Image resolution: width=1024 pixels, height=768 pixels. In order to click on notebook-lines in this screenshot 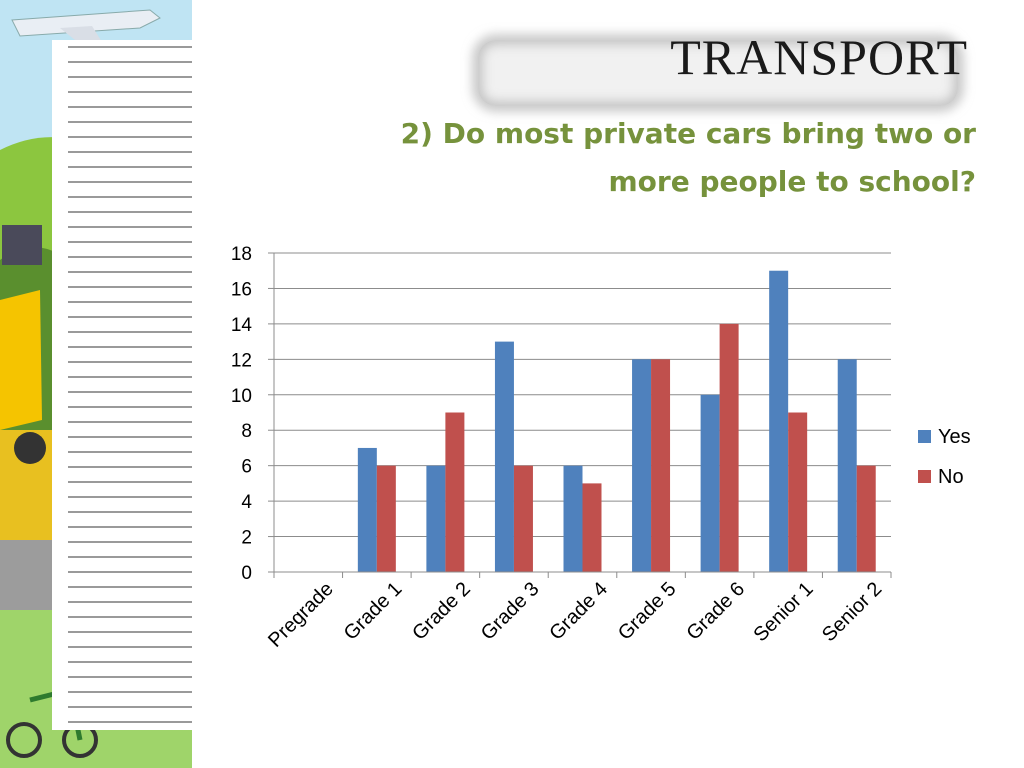, I will do `click(122, 385)`.